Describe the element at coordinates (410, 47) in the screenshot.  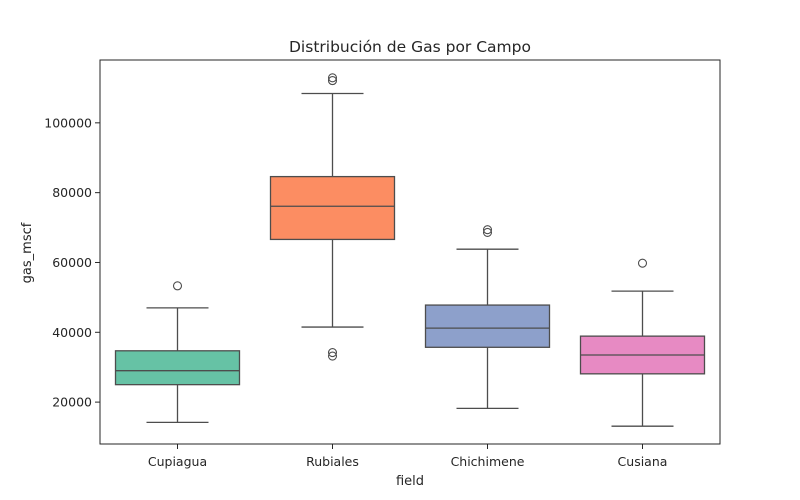
I see `chart-title: Distribución de Gas por Campo` at that location.